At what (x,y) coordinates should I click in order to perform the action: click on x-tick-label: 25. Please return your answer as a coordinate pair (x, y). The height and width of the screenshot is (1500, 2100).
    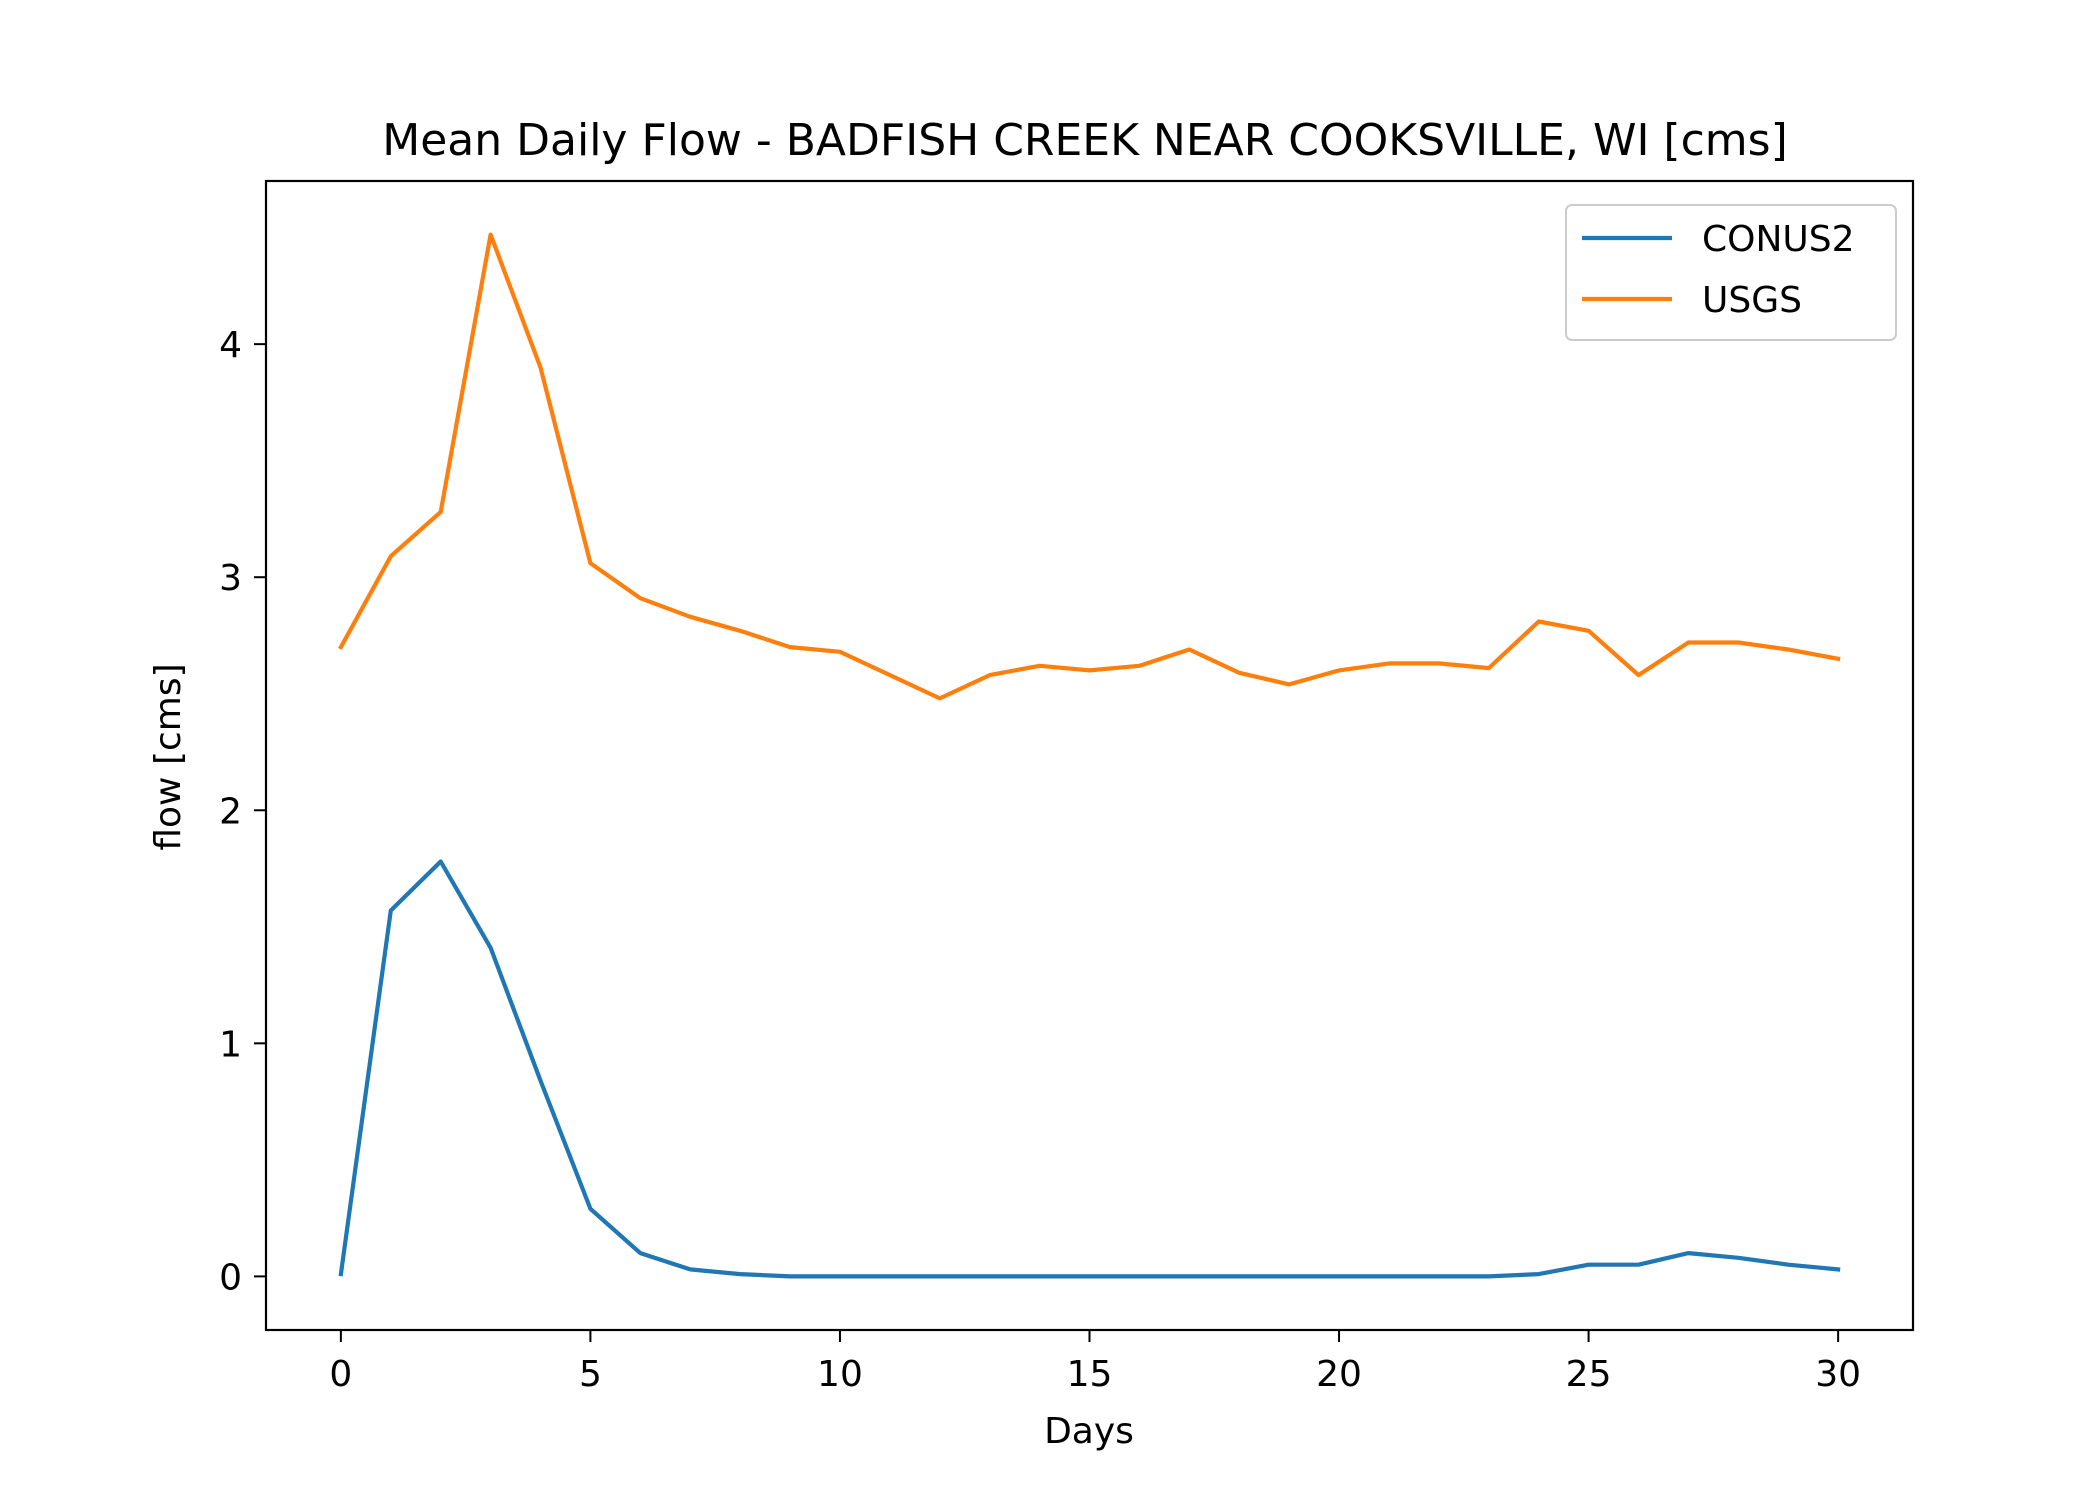
    Looking at the image, I should click on (1589, 1374).